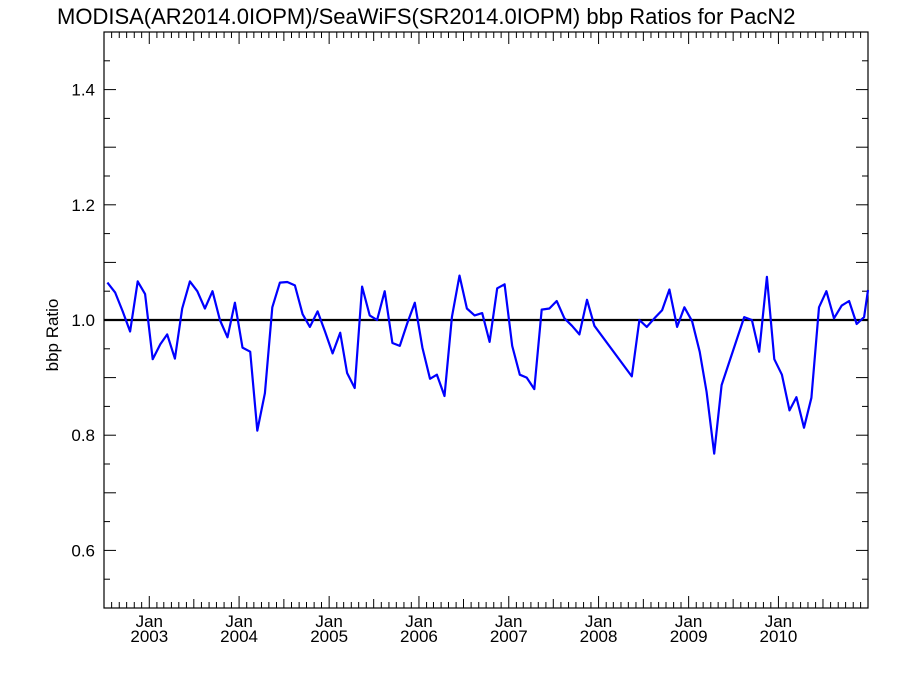  I want to click on x-tick-label-year: 2005, so click(329, 636).